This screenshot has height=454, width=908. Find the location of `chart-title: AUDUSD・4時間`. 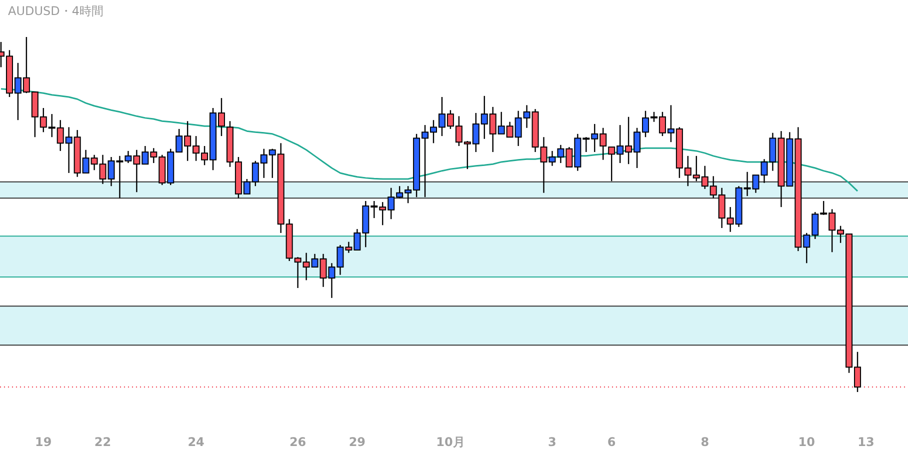

chart-title: AUDUSD・4時間 is located at coordinates (56, 11).